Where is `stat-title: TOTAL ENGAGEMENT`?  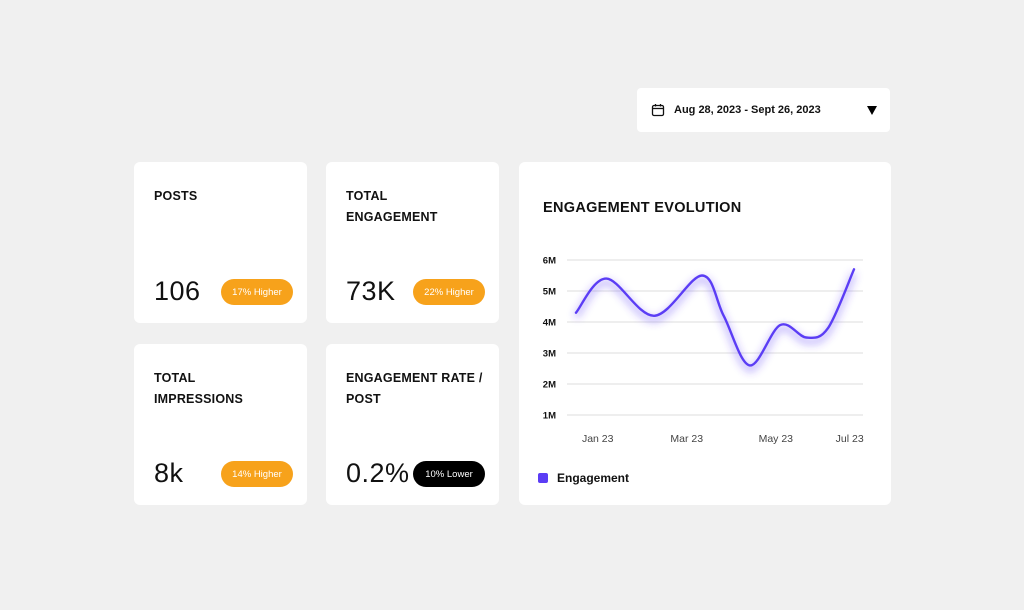 stat-title: TOTAL ENGAGEMENT is located at coordinates (392, 206).